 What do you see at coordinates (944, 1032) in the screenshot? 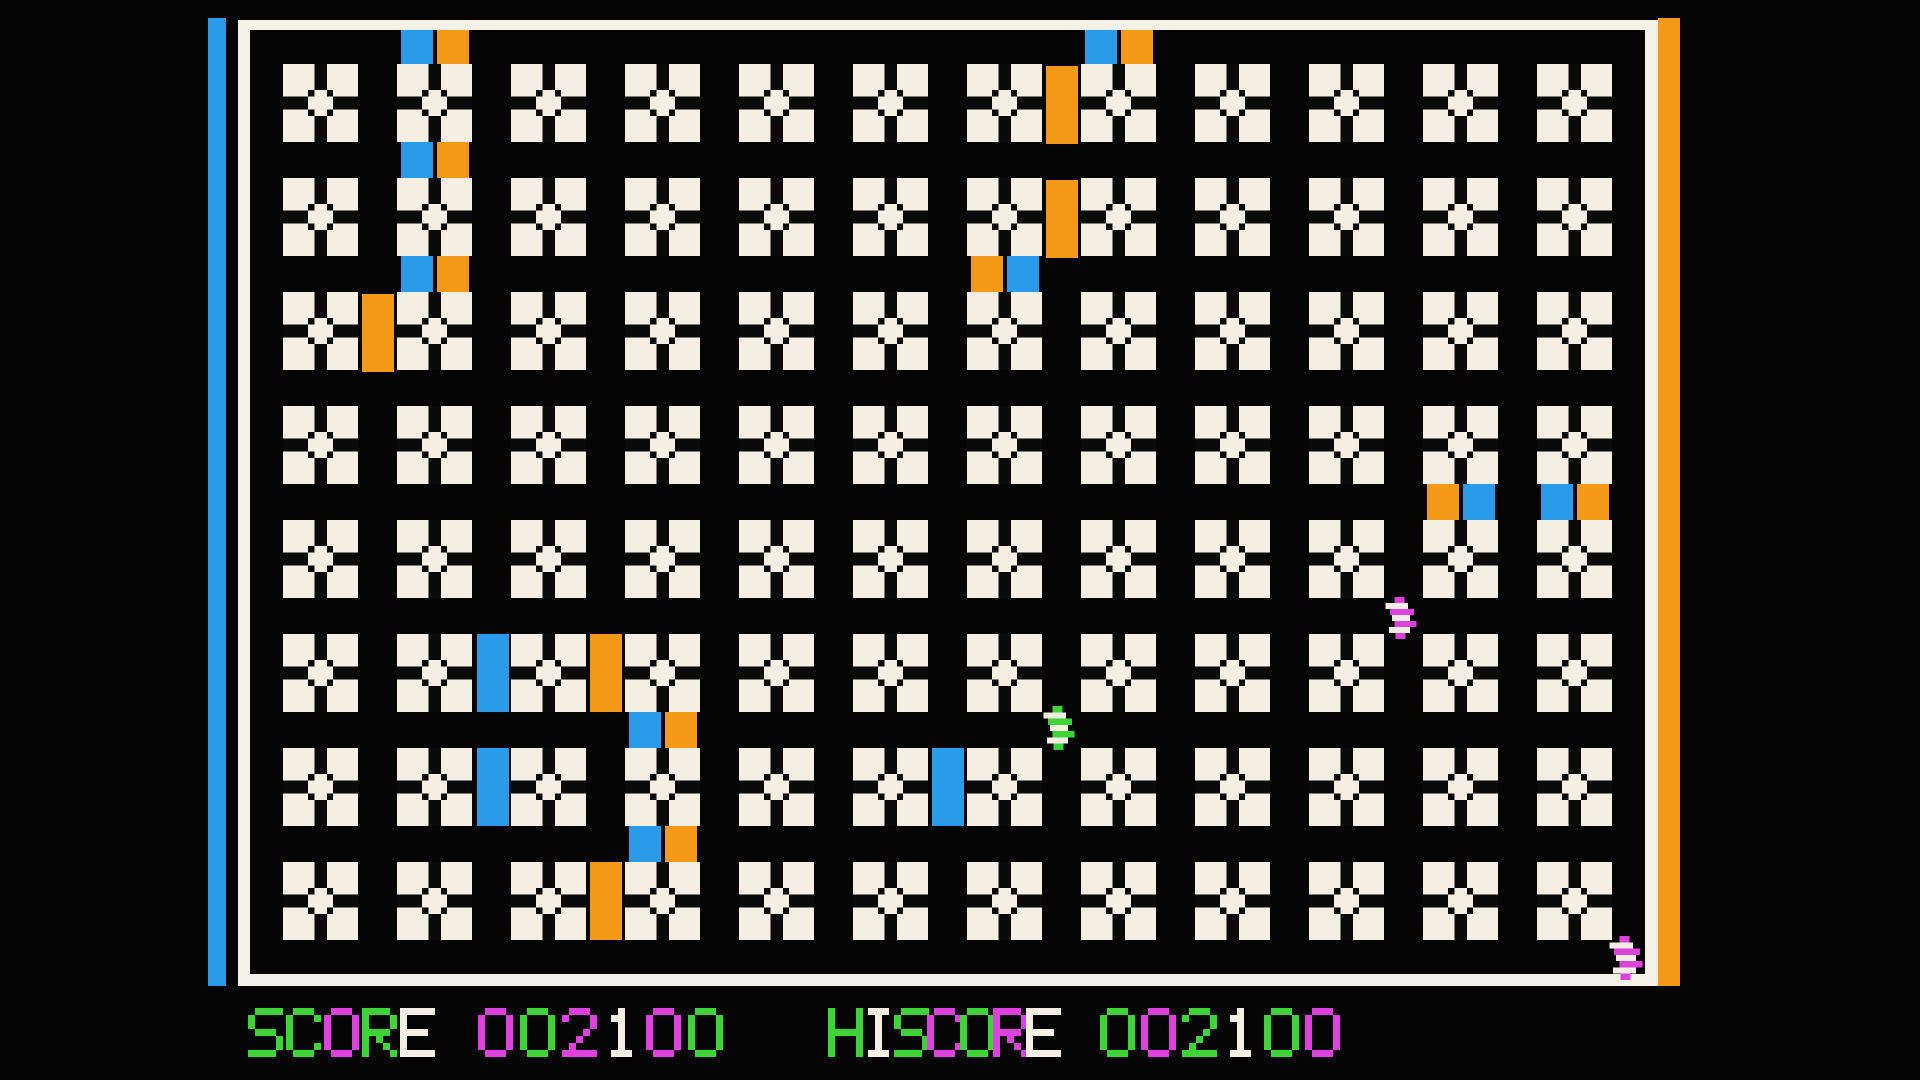
I see `hiscore-label` at bounding box center [944, 1032].